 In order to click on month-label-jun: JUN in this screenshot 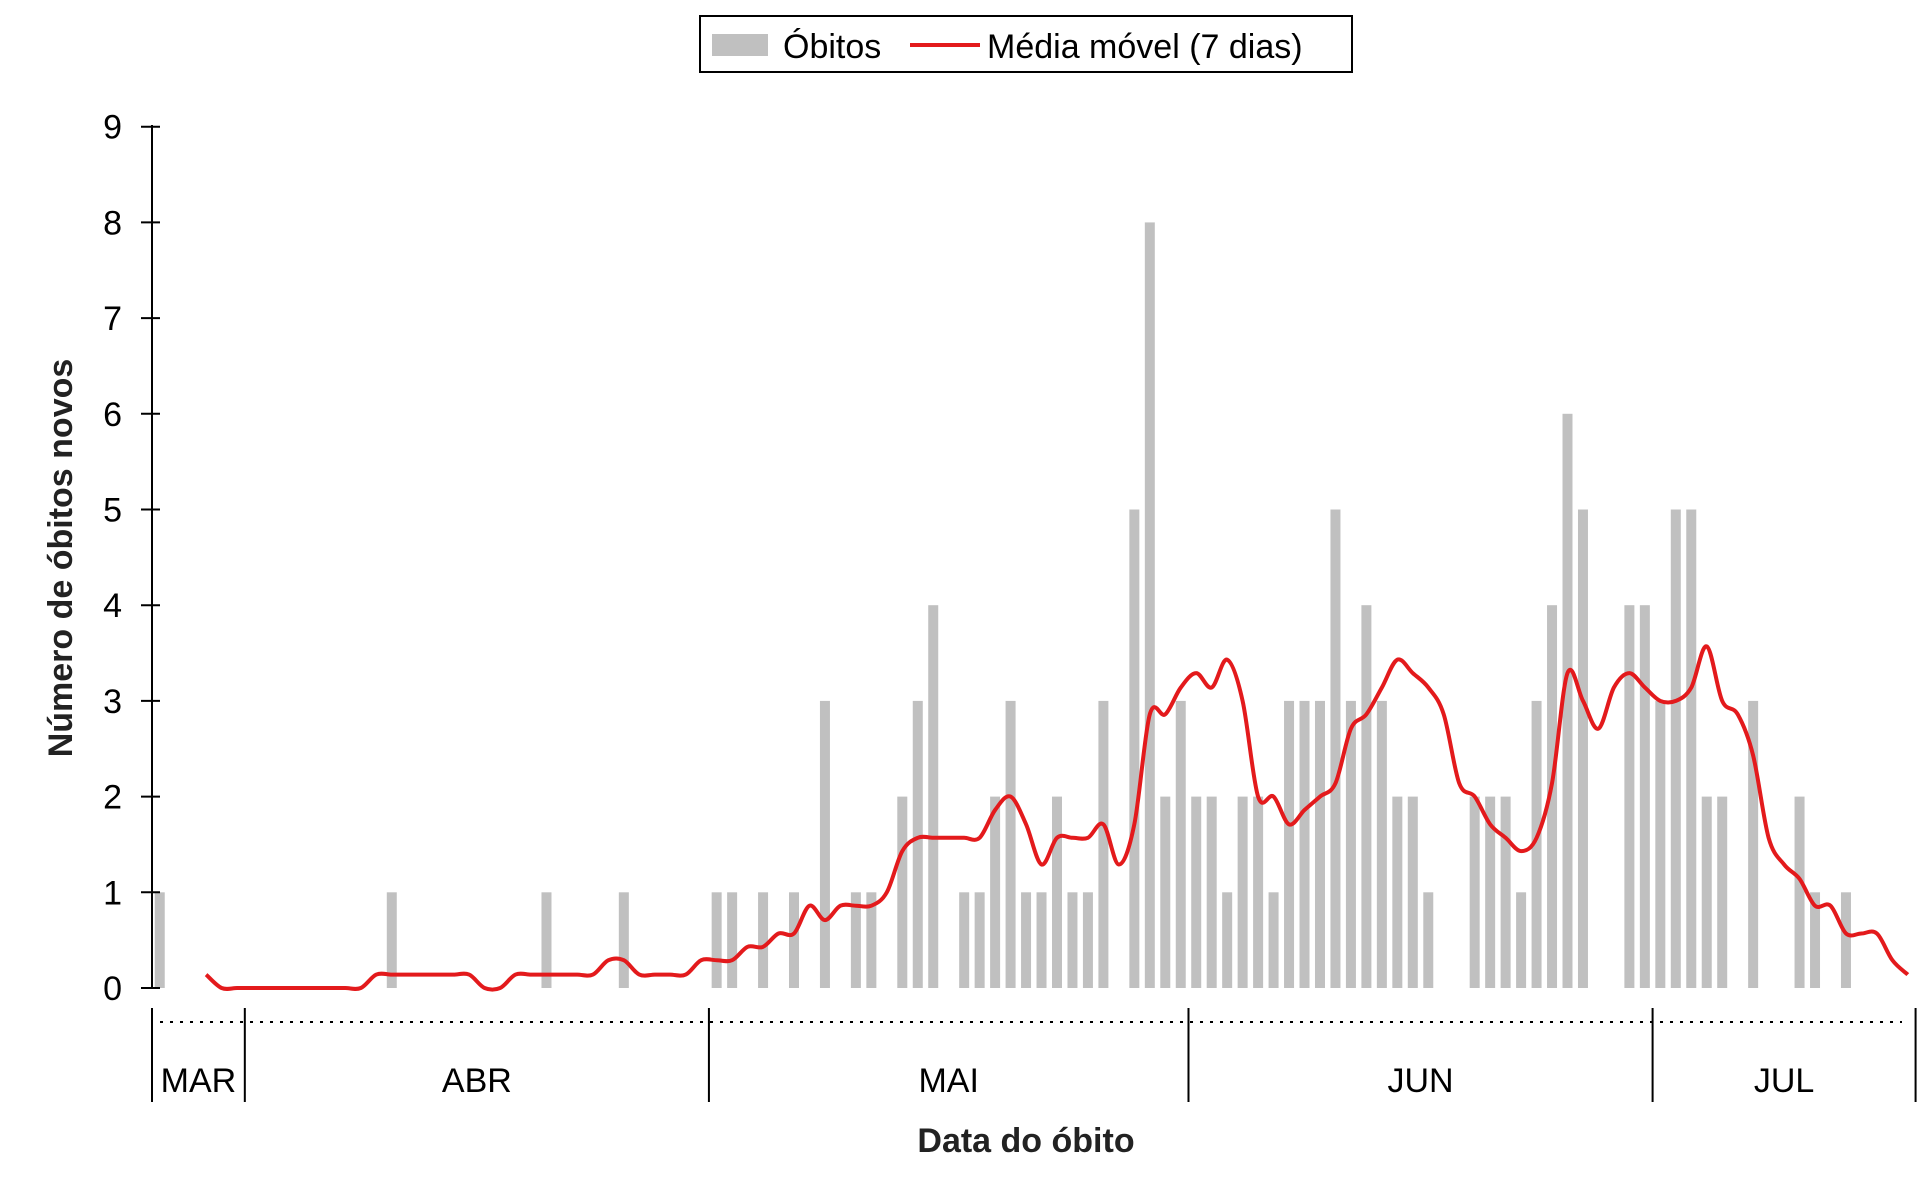, I will do `click(1420, 1081)`.